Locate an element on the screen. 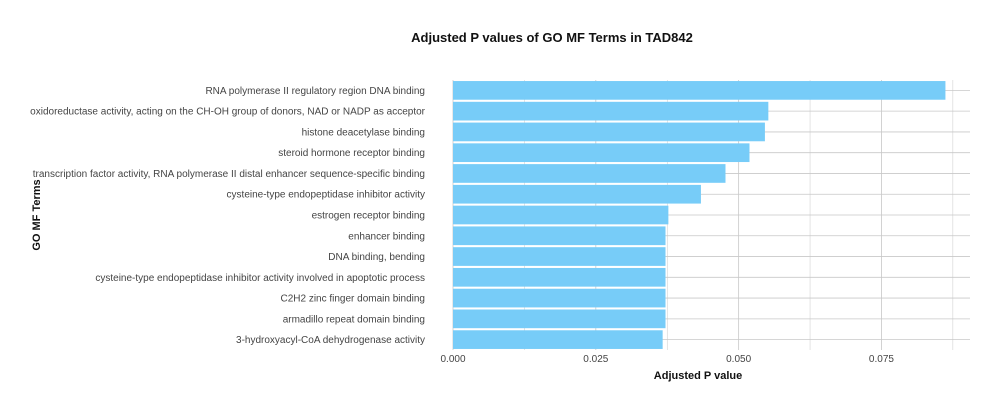 The width and height of the screenshot is (1000, 410). category-label: 3-hydroxyacyl-CoA dehydrogenase activity is located at coordinates (330, 340).